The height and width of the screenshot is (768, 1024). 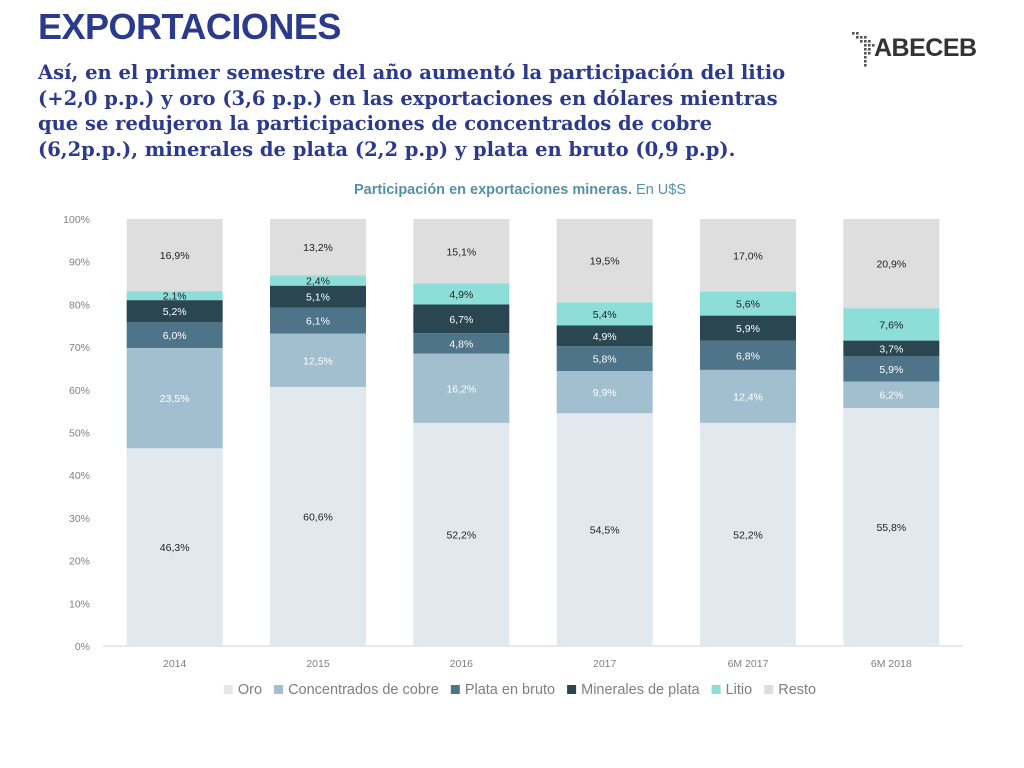 I want to click on data-label: 2,1%, so click(x=175, y=297).